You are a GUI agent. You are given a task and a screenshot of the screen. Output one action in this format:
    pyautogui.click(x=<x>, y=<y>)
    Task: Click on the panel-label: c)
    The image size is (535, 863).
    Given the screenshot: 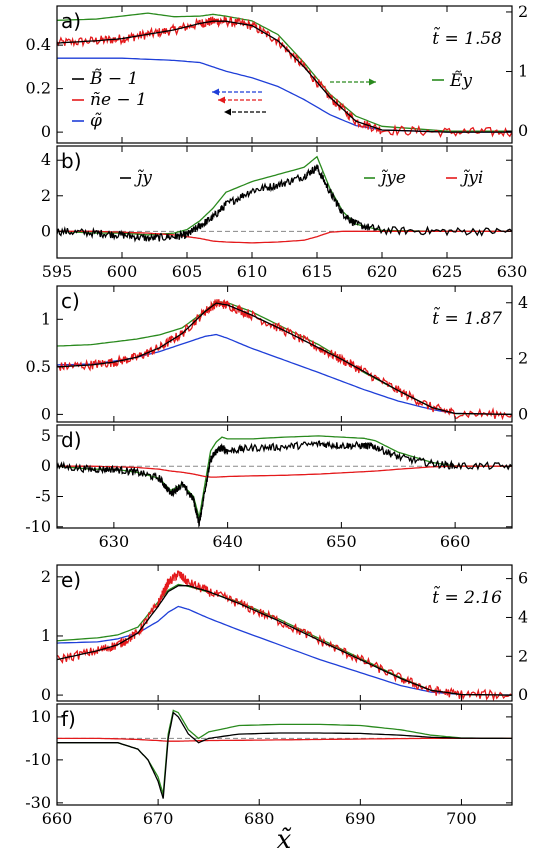 What is the action you would take?
    pyautogui.click(x=70, y=301)
    